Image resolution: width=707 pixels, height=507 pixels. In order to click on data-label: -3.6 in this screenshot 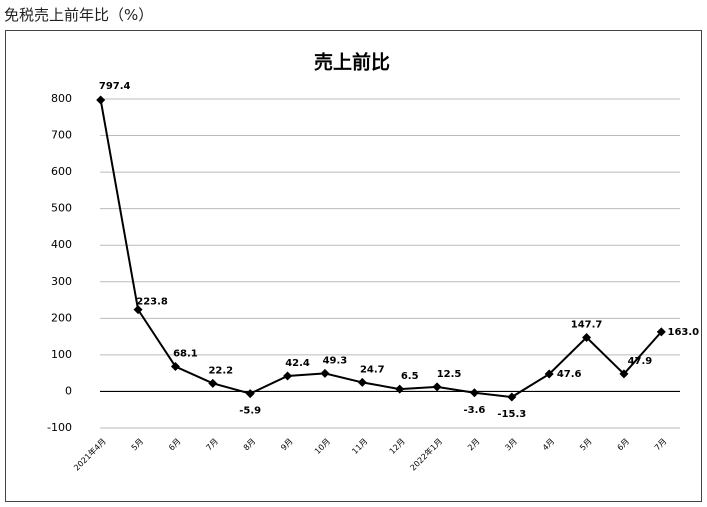, I will do `click(475, 410)`.